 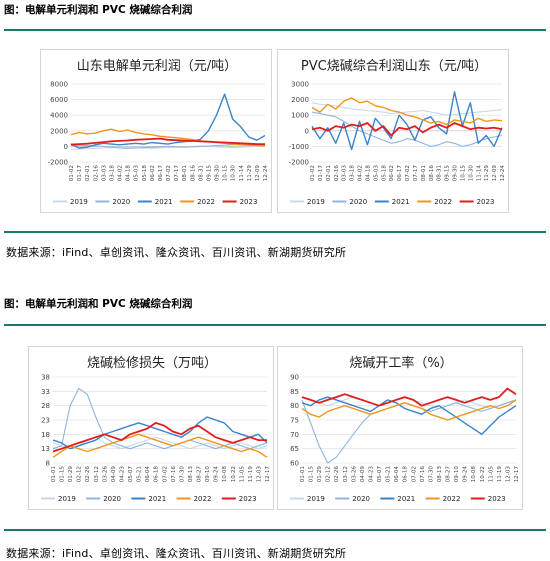 What do you see at coordinates (345, 173) in the screenshot?
I see `x-tick-label: 03-03` at bounding box center [345, 173].